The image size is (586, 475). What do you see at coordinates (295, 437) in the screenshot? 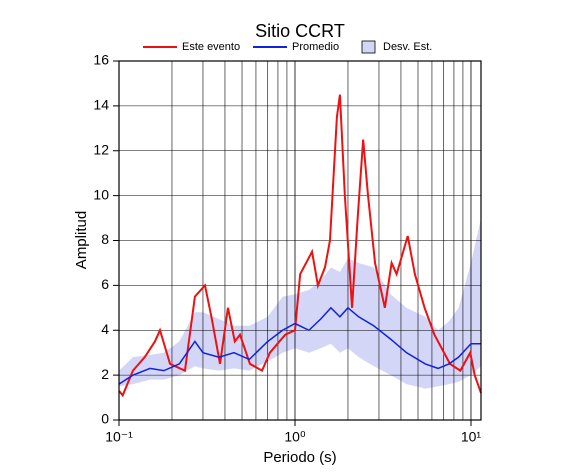
I see `x-tick-label: 10⁰` at bounding box center [295, 437].